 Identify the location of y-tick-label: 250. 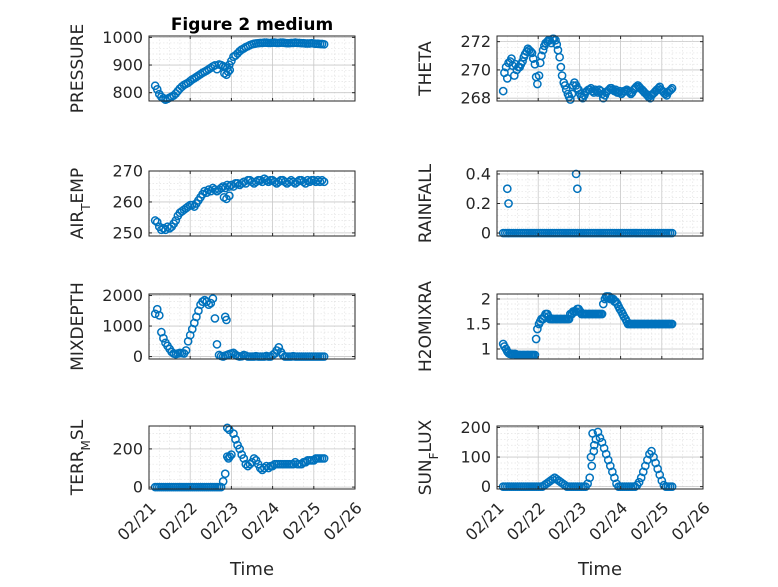
(127, 232).